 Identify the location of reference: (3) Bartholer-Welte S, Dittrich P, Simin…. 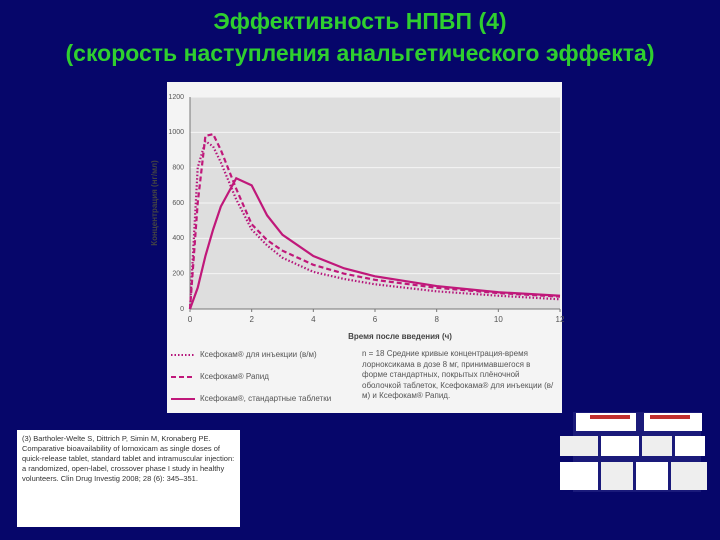
(128, 478).